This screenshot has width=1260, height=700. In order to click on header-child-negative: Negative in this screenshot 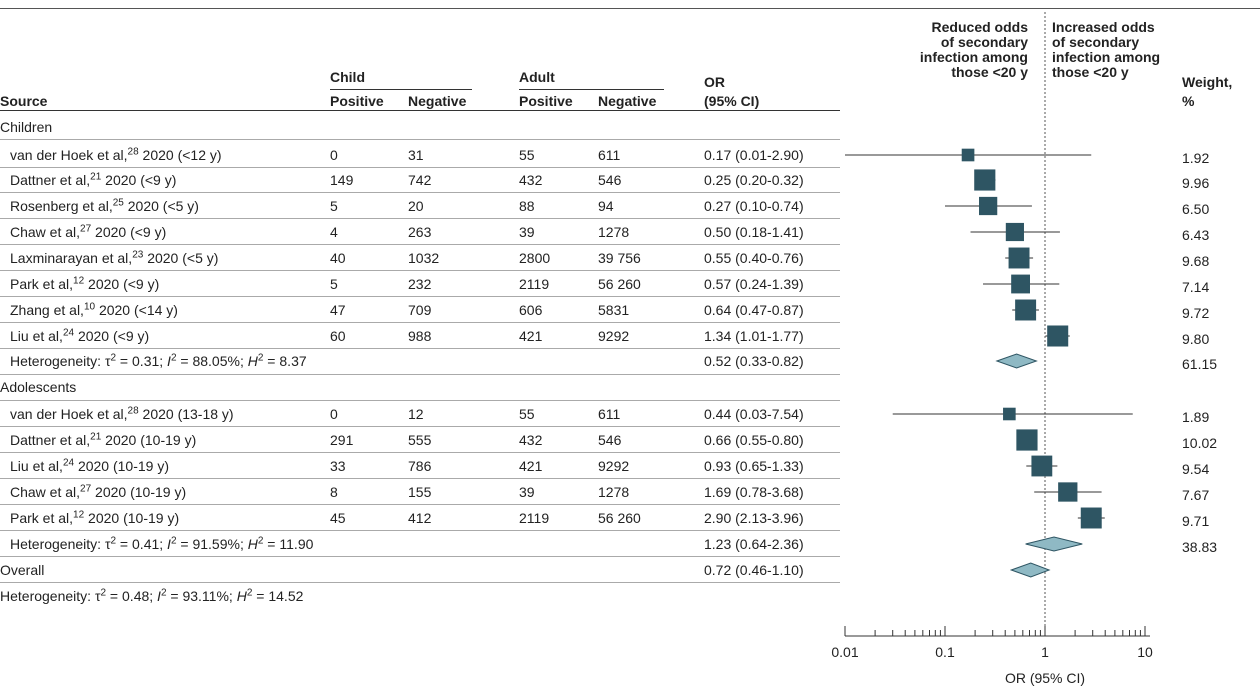, I will do `click(437, 101)`.